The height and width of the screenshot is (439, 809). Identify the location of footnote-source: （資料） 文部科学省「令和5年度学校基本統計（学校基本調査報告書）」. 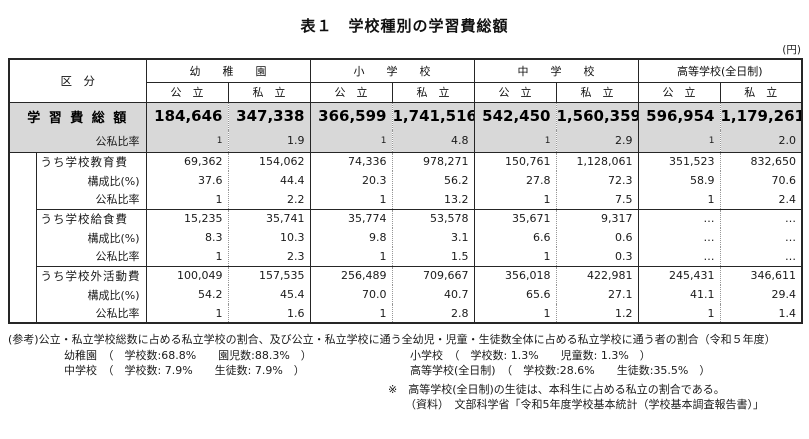
(584, 404).